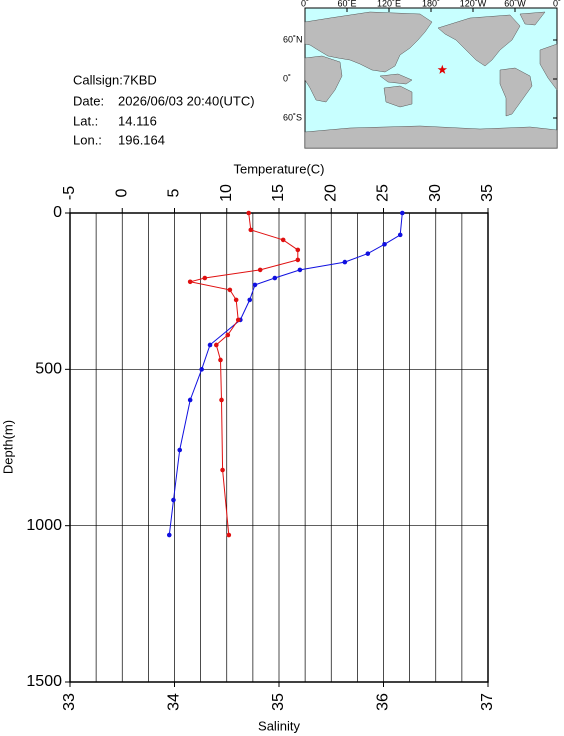  What do you see at coordinates (69, 702) in the screenshot?
I see `x2-tick-label: 33` at bounding box center [69, 702].